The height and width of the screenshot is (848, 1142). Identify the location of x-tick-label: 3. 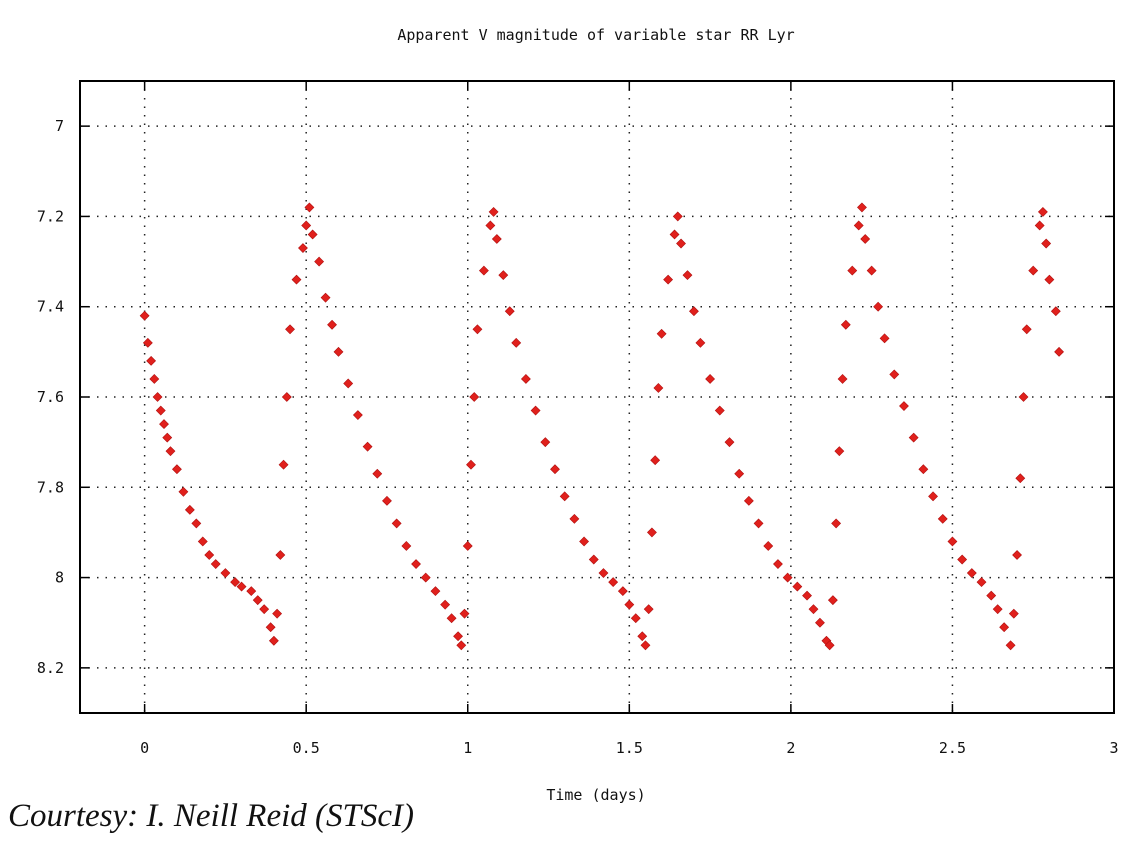
(1113, 748).